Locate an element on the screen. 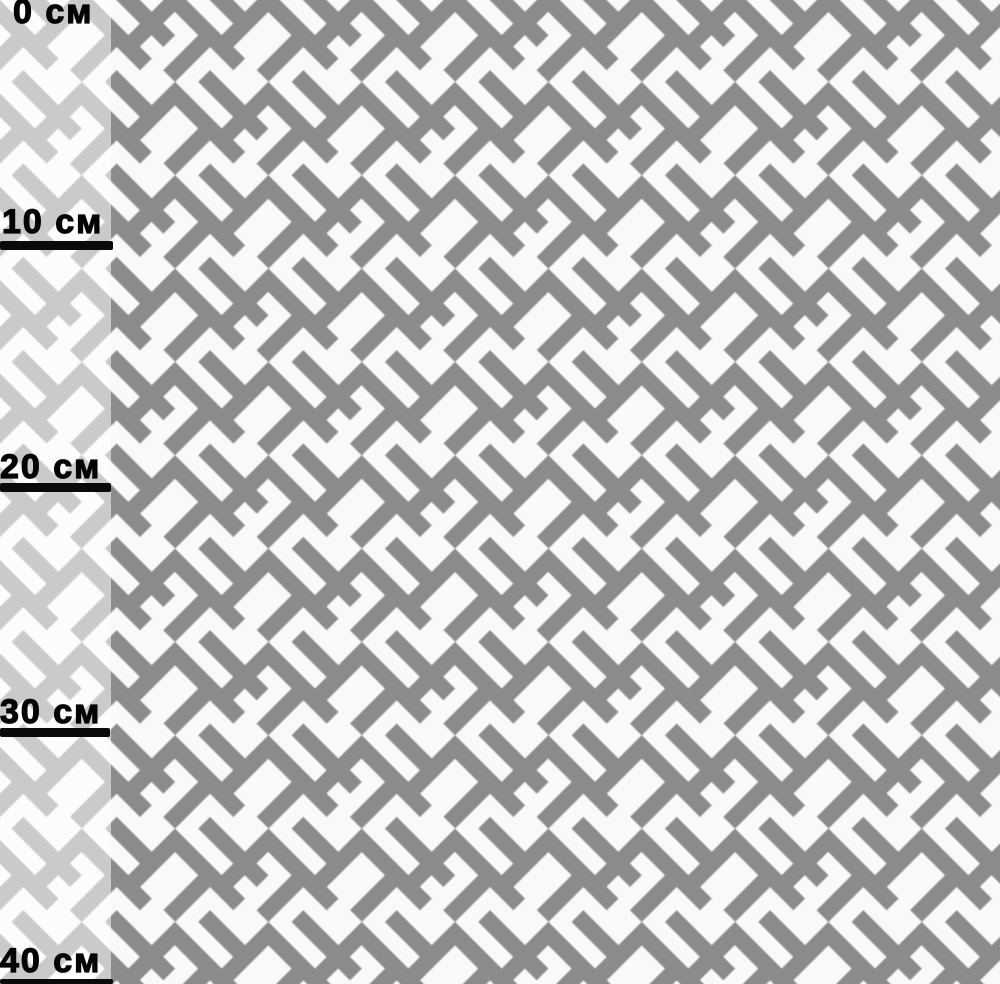 This screenshot has height=984, width=1000. ruler-mark-label: 0 см is located at coordinates (53, 15).